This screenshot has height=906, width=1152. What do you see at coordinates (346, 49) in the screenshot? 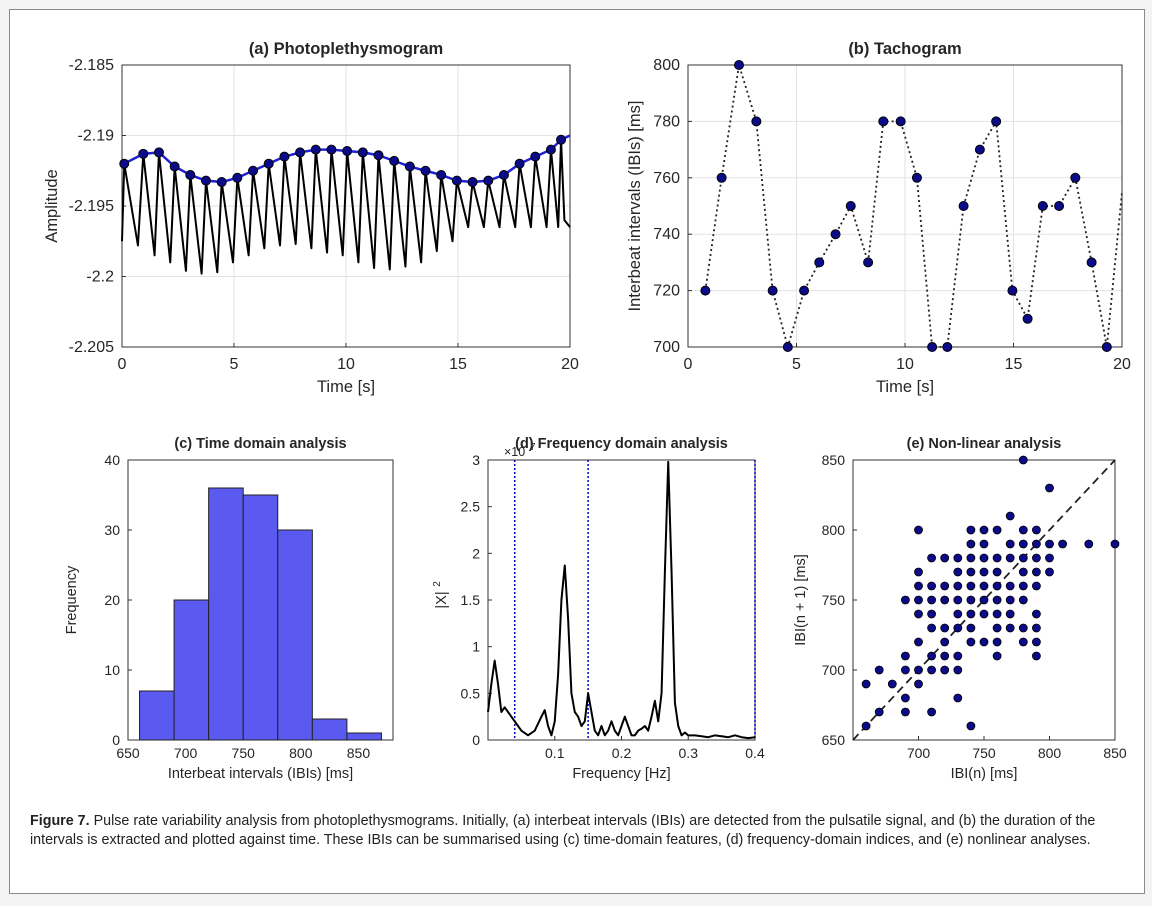
I see `chart-title: (a) Photoplethysmogram` at bounding box center [346, 49].